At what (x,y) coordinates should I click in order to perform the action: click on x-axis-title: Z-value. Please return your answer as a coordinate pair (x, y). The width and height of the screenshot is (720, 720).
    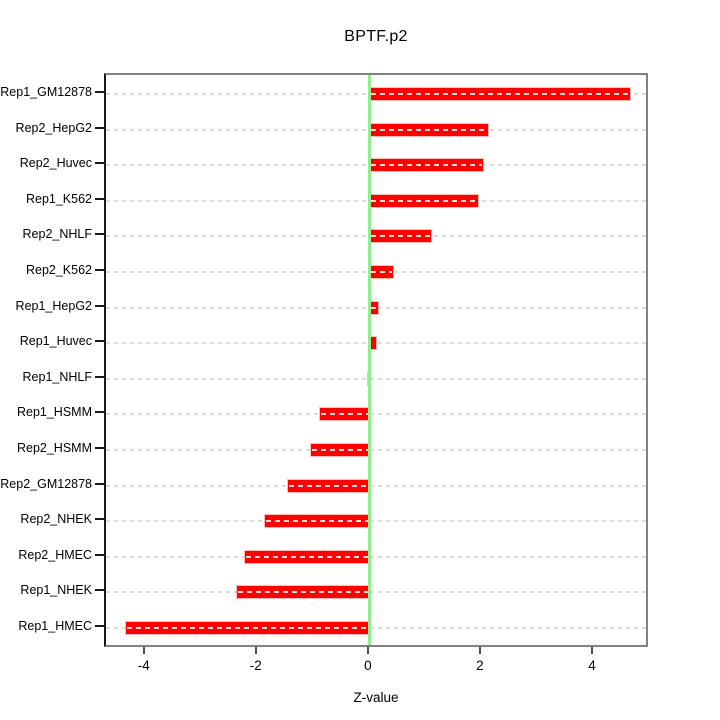
    Looking at the image, I should click on (376, 697).